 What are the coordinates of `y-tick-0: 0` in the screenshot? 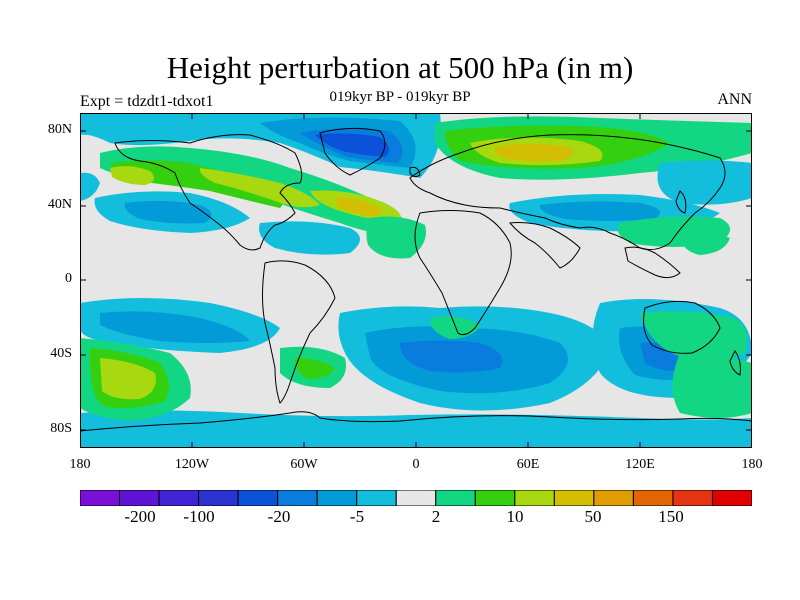 It's located at (68, 278).